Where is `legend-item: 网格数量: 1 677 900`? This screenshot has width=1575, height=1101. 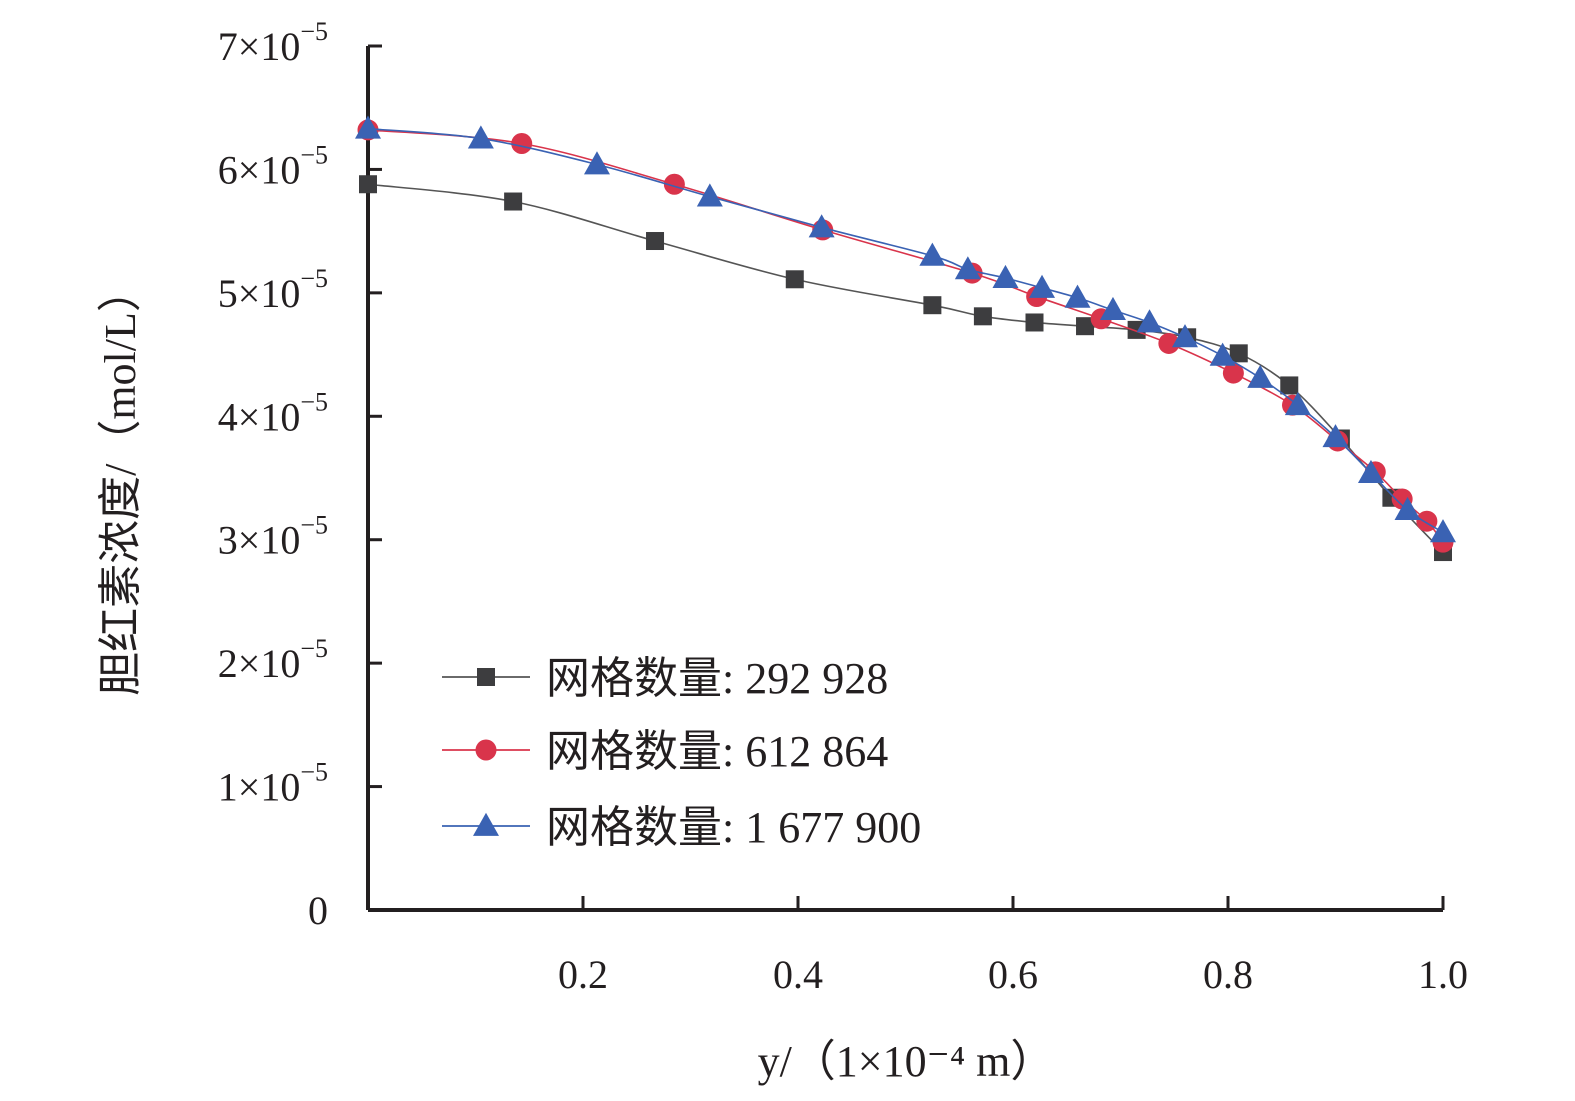
legend-item: 网格数量: 1 677 900 is located at coordinates (681, 827).